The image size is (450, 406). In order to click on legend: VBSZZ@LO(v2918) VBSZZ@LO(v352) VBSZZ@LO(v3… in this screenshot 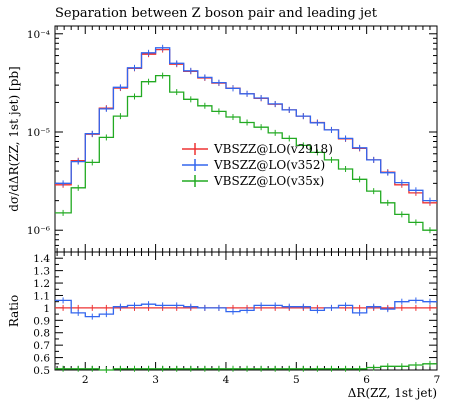, I will do `click(257, 165)`.